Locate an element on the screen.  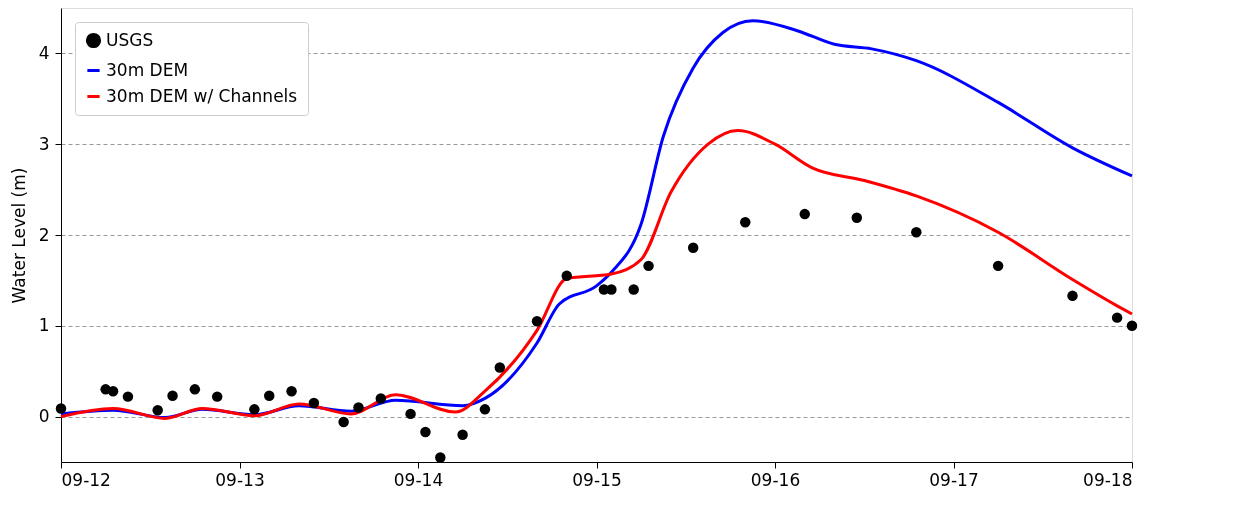
legend-label: USGS is located at coordinates (130, 39).